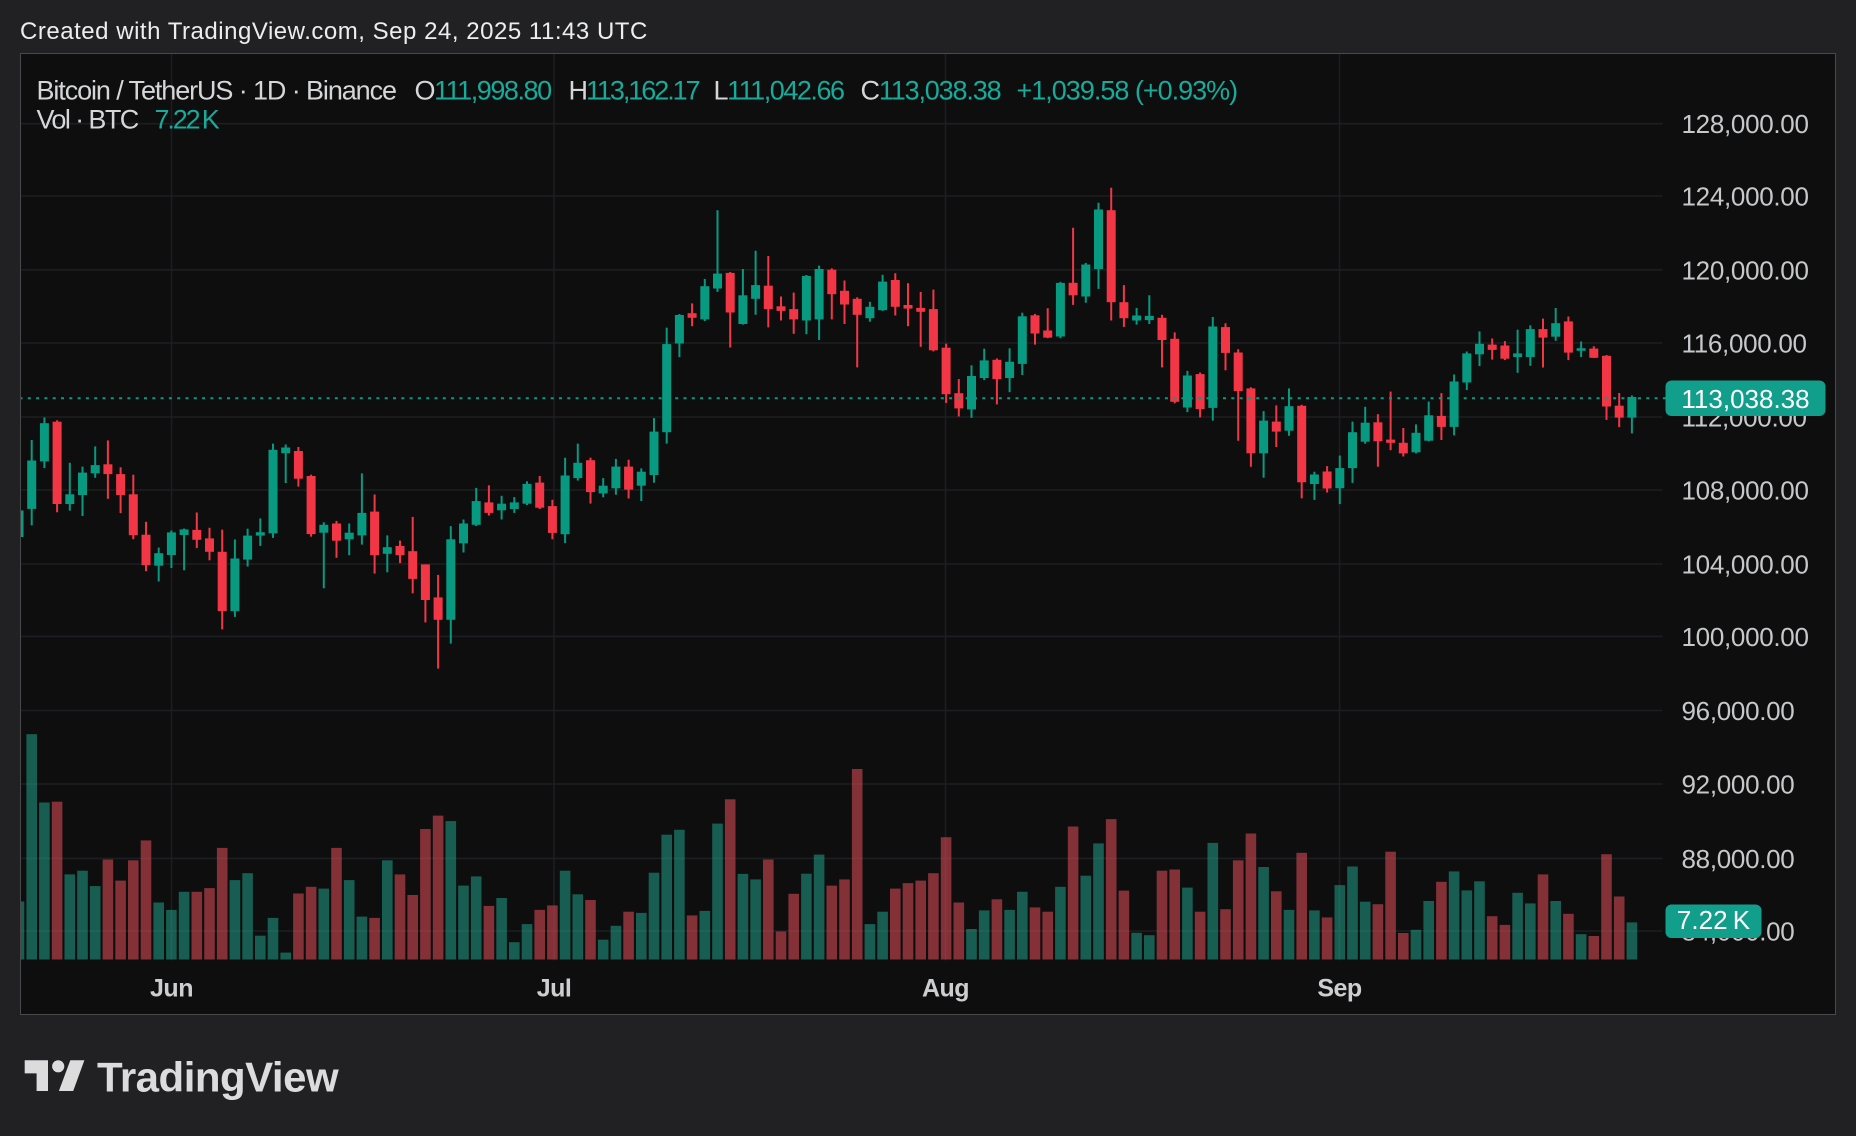 Image resolution: width=1856 pixels, height=1136 pixels. I want to click on svg-text: C113,038.38, so click(931, 91).